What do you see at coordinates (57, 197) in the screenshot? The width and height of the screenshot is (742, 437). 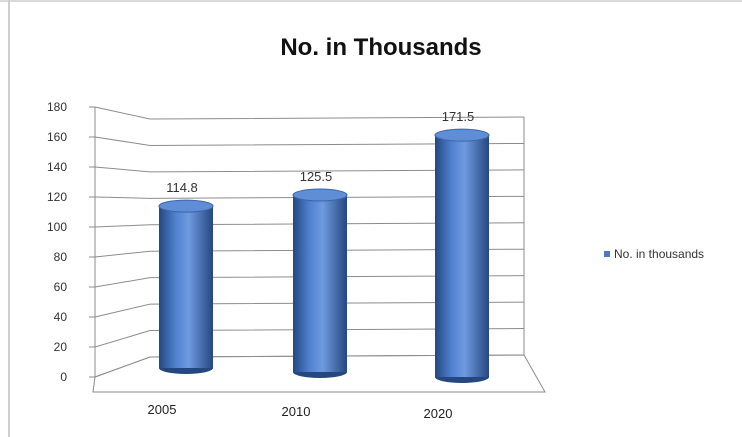 I see `y-tick-label: 120` at bounding box center [57, 197].